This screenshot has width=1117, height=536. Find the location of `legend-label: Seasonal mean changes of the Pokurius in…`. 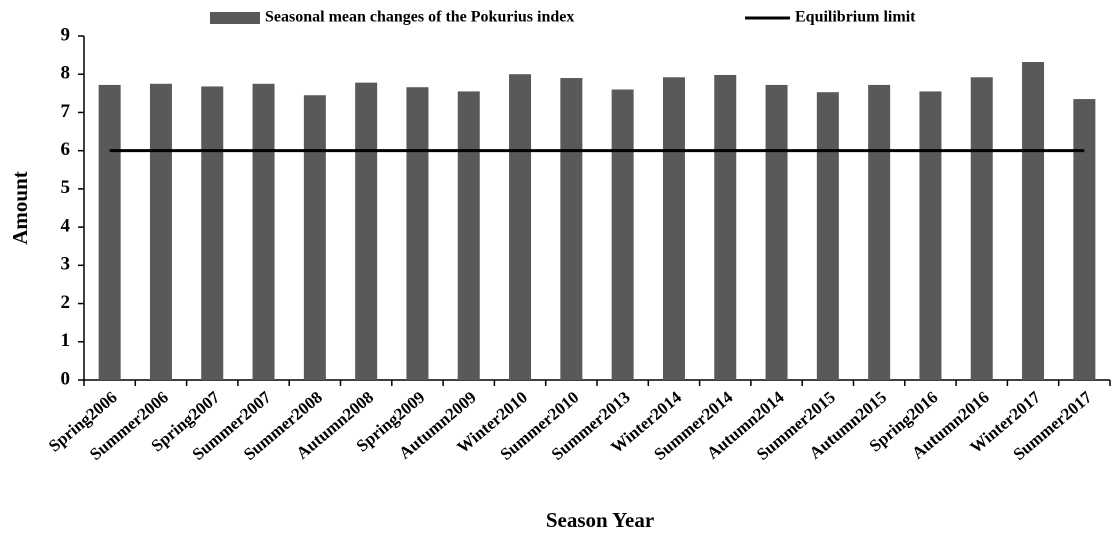

legend-label: Seasonal mean changes of the Pokurius in… is located at coordinates (419, 17).